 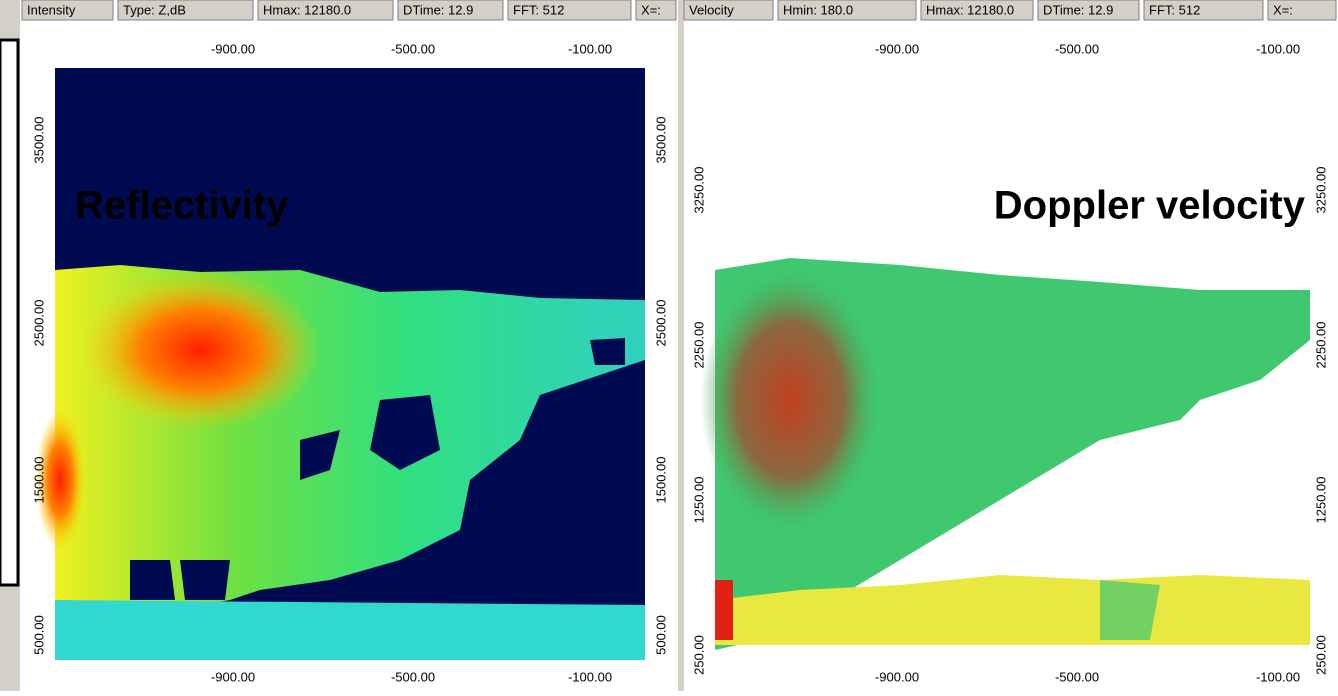 What do you see at coordinates (51, 9) in the screenshot?
I see `header-text: Intensity` at bounding box center [51, 9].